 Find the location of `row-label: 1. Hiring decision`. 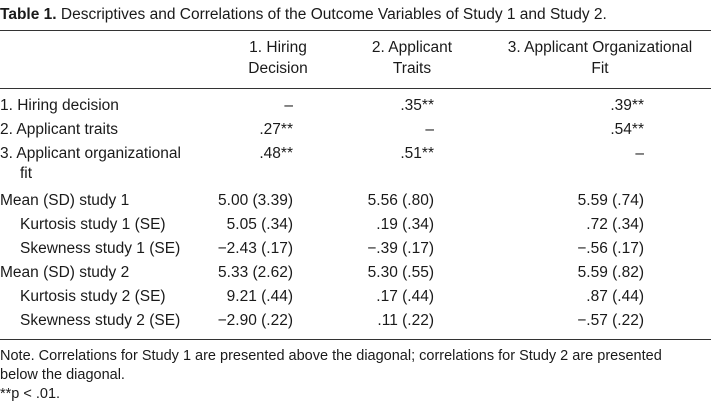

row-label: 1. Hiring decision is located at coordinates (59, 105).